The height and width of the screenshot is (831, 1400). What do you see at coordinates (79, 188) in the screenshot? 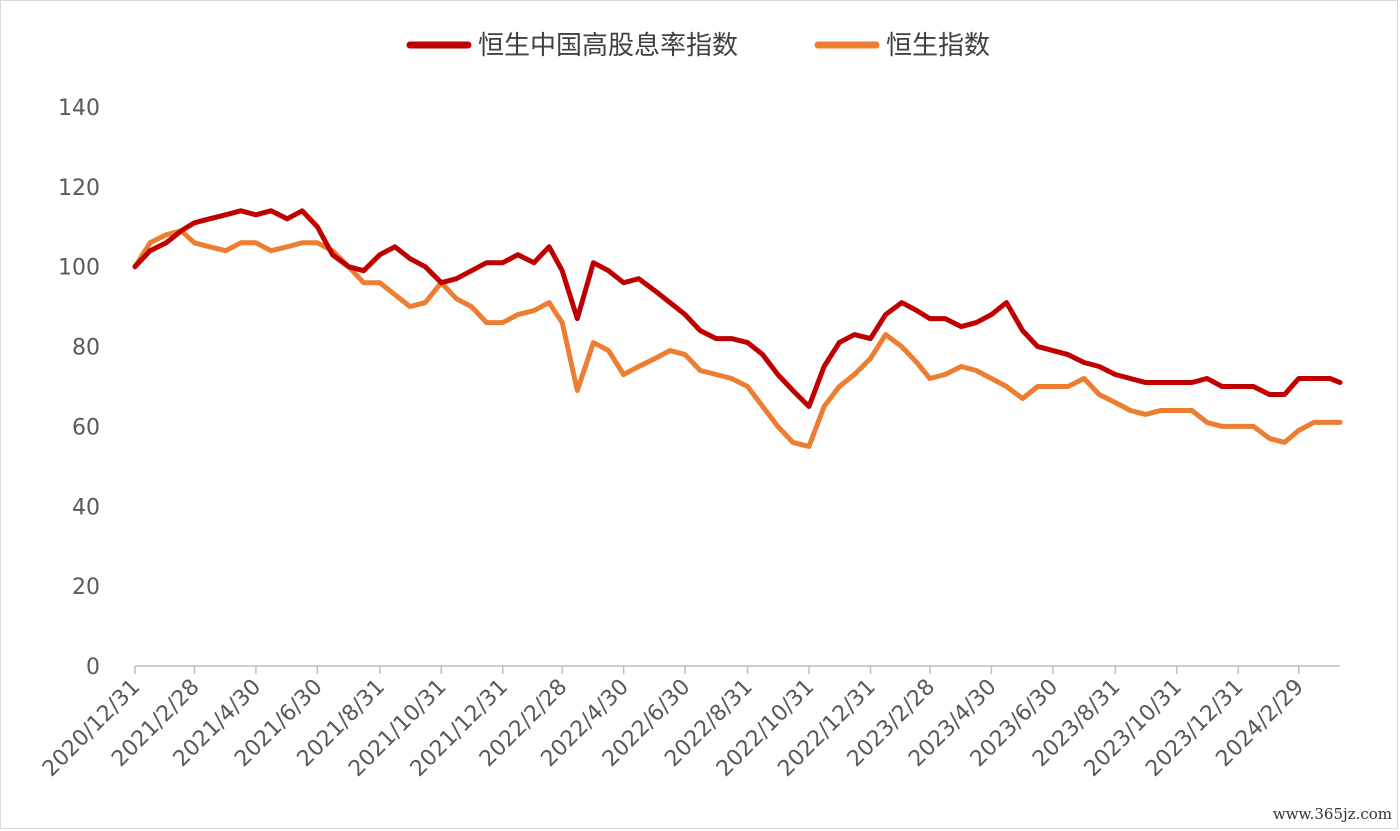
I see `y-tick-label: 120` at bounding box center [79, 188].